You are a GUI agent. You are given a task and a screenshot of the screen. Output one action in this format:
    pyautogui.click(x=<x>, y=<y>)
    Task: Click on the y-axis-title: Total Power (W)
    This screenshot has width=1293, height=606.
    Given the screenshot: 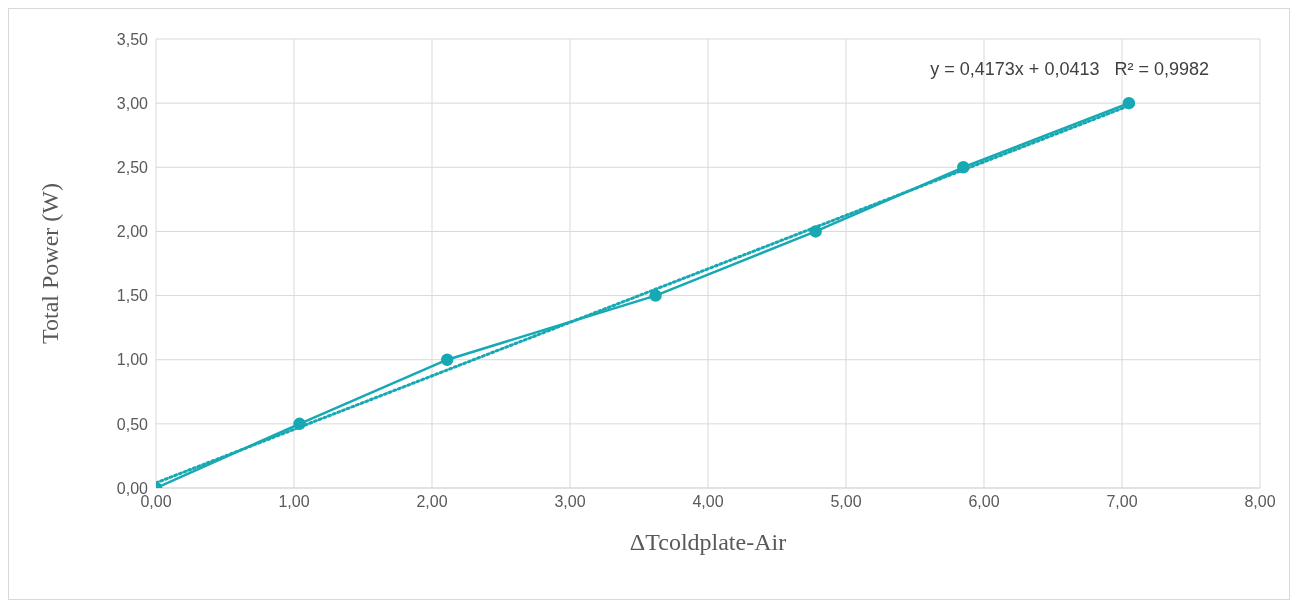 What is the action you would take?
    pyautogui.click(x=49, y=263)
    